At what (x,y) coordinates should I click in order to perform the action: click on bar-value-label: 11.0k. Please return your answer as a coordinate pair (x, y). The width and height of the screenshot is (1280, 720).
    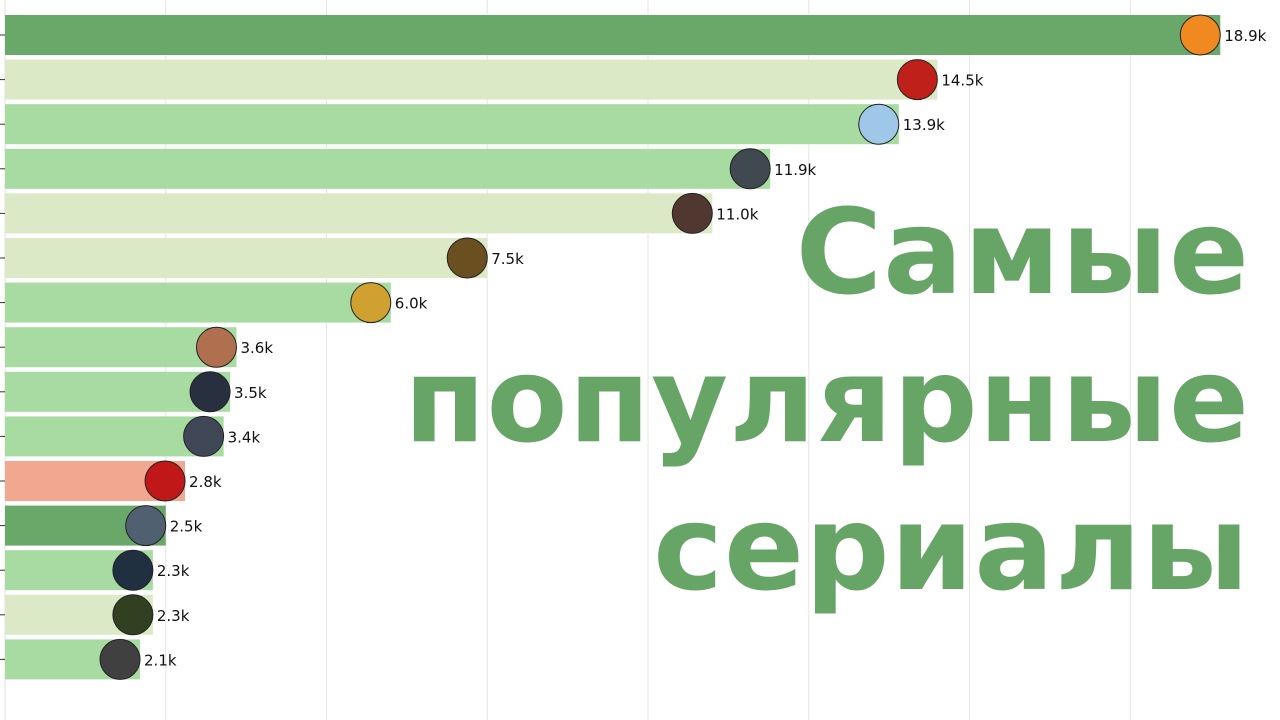
    Looking at the image, I should click on (737, 214).